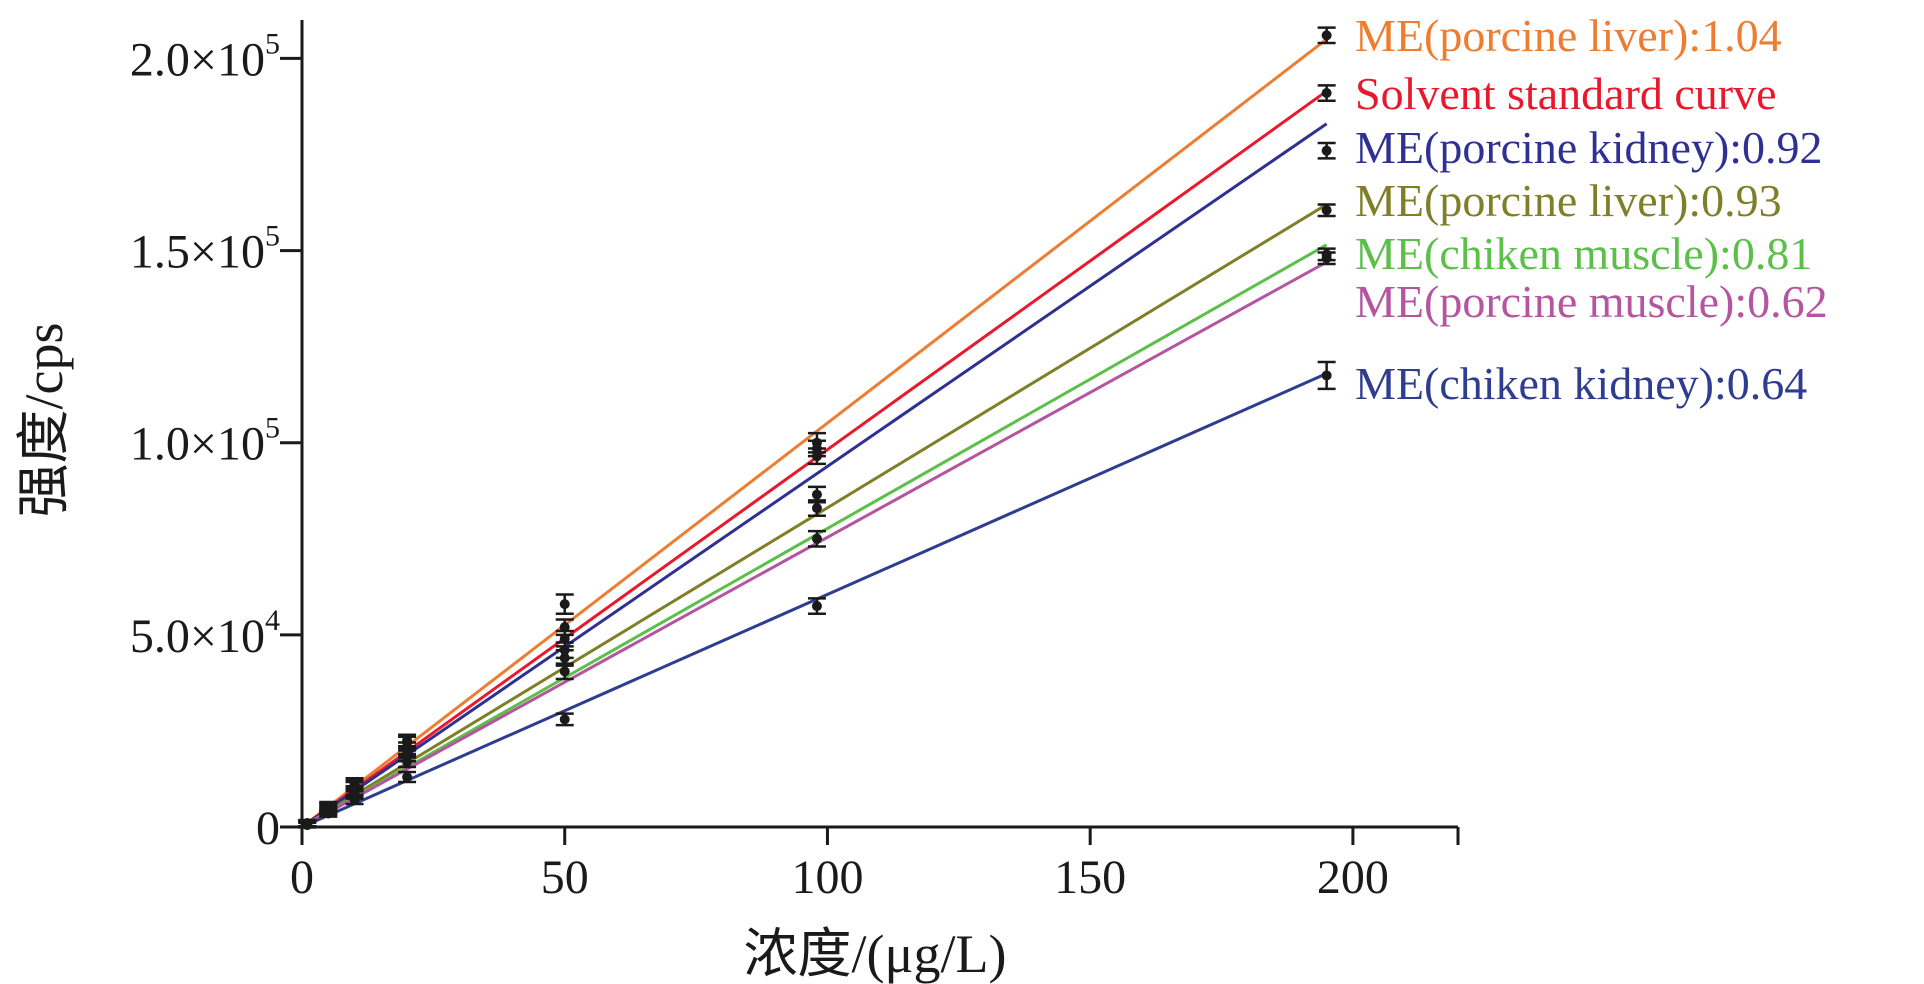 The image size is (1924, 984). Describe the element at coordinates (1581, 383) in the screenshot. I see `legend-label: ME(chiken kidney):0.64` at that location.